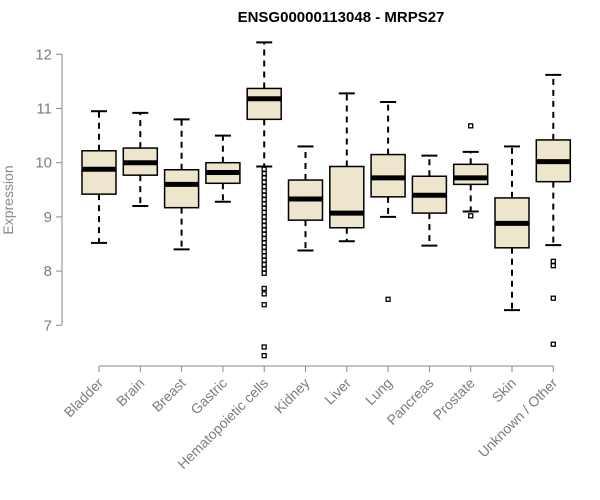 This screenshot has width=600, height=500. I want to click on y-tick-label: 9, so click(48, 217).